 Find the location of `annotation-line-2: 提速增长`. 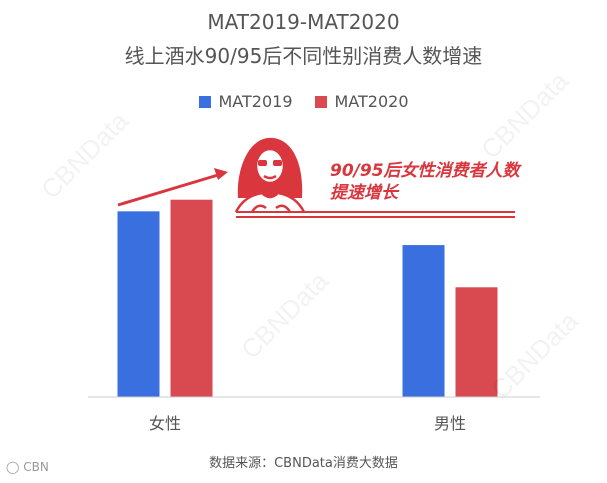

annotation-line-2: 提速增长 is located at coordinates (364, 193).